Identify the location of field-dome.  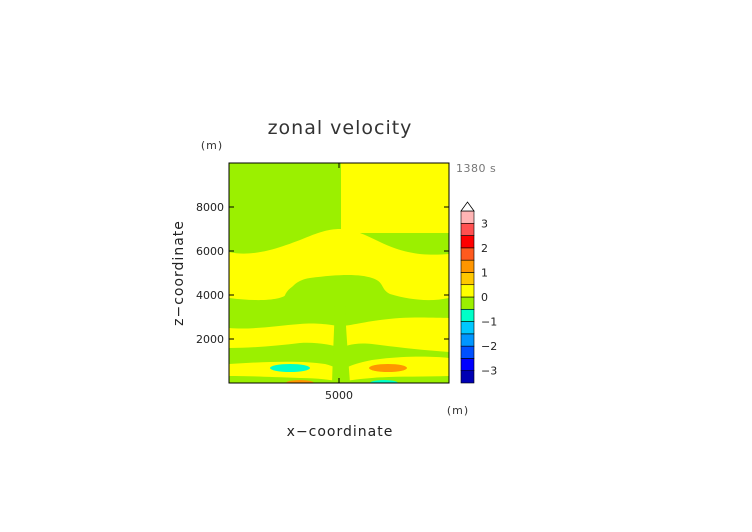
(335, 293).